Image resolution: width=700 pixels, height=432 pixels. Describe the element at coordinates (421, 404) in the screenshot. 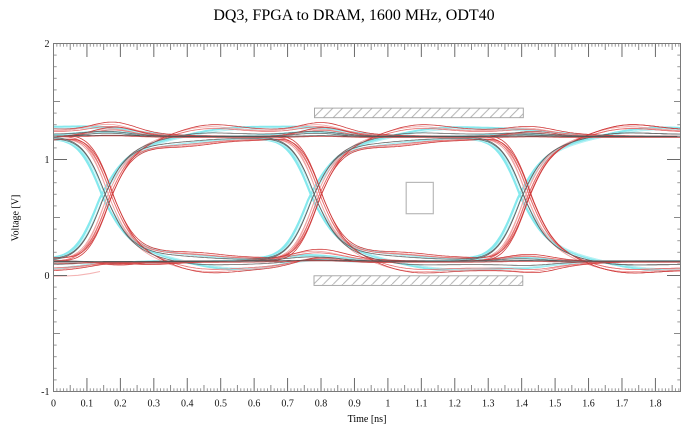

I see `svg-text: 1.1` at that location.